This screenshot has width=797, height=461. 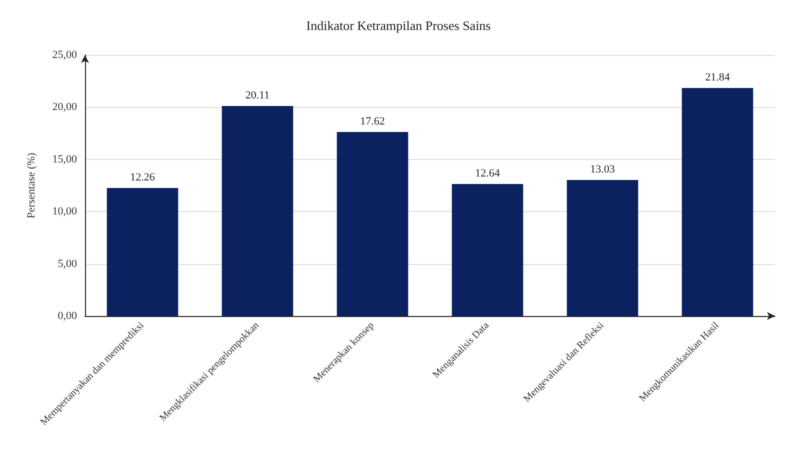 What do you see at coordinates (603, 169) in the screenshot?
I see `data-label: 13.03` at bounding box center [603, 169].